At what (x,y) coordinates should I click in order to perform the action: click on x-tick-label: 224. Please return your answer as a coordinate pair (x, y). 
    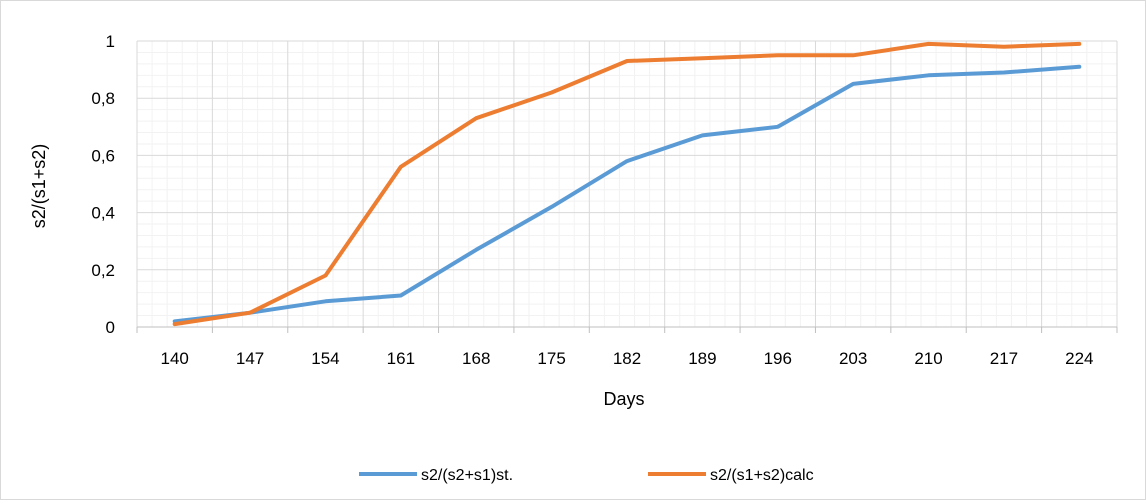
    Looking at the image, I should click on (1079, 358).